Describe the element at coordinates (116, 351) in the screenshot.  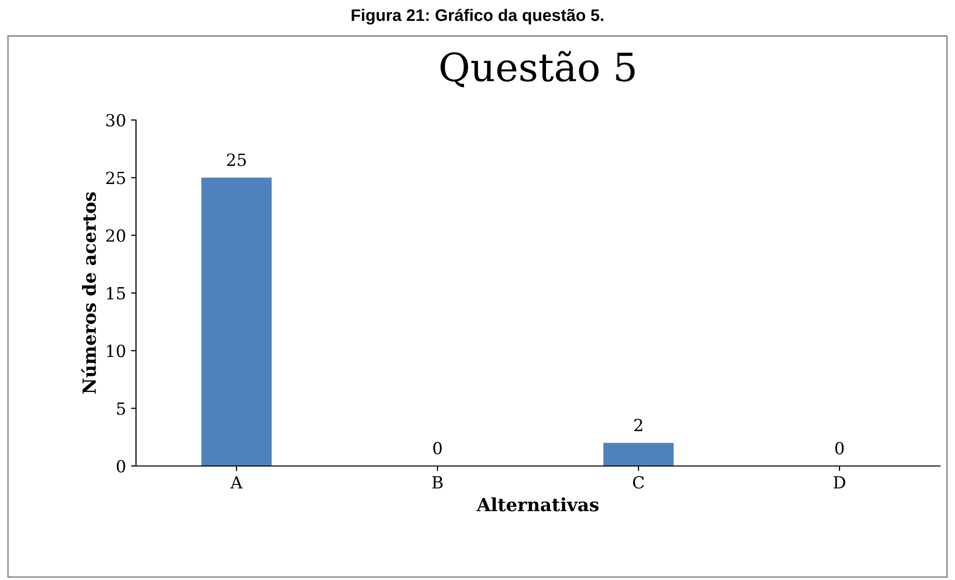
I see `y-tick-label: 10` at that location.